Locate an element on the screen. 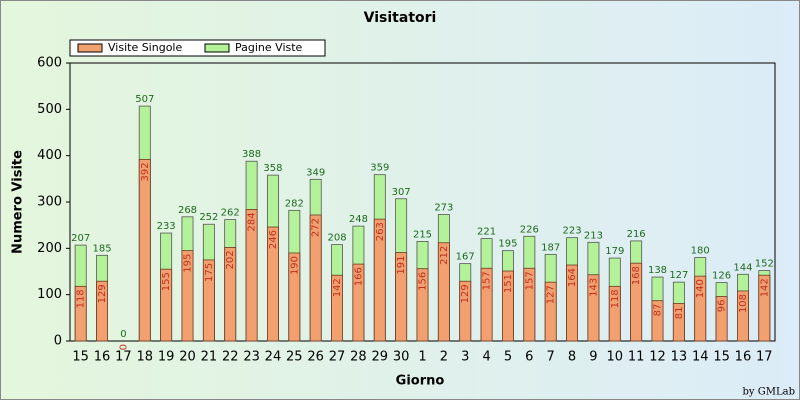 The height and width of the screenshot is (400, 800). y-tick-label: 200 is located at coordinates (49, 248).